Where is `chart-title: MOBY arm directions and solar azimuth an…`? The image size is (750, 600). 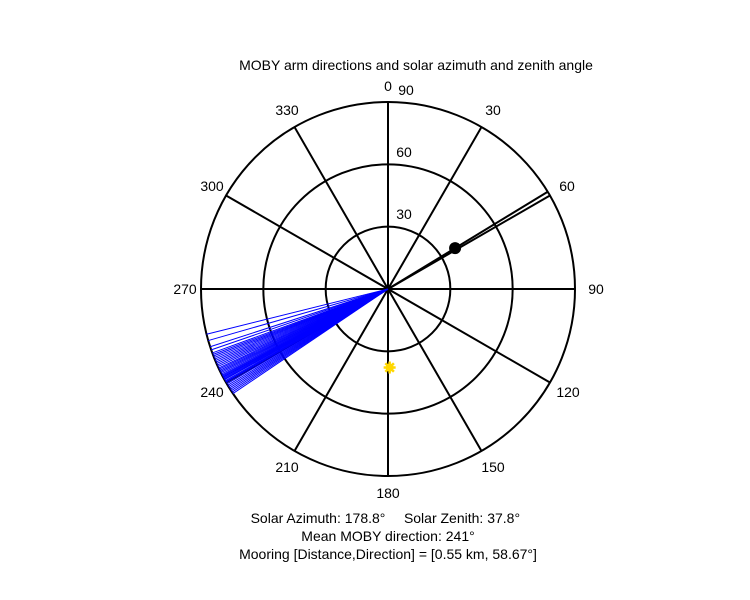 chart-title: MOBY arm directions and solar azimuth an… is located at coordinates (416, 65).